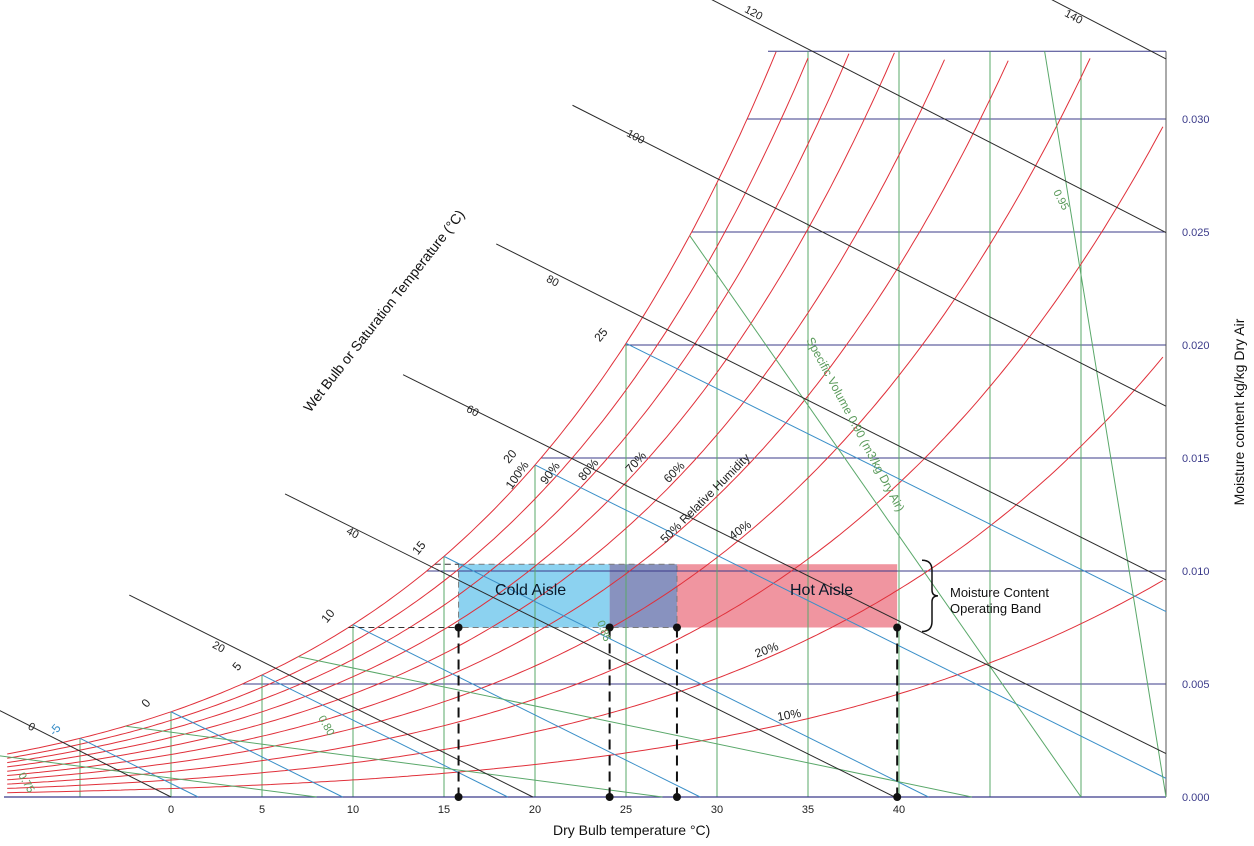 Image resolution: width=1254 pixels, height=846 pixels. Describe the element at coordinates (635, 137) in the screenshot. I see `enthalpy-label: 100` at that location.